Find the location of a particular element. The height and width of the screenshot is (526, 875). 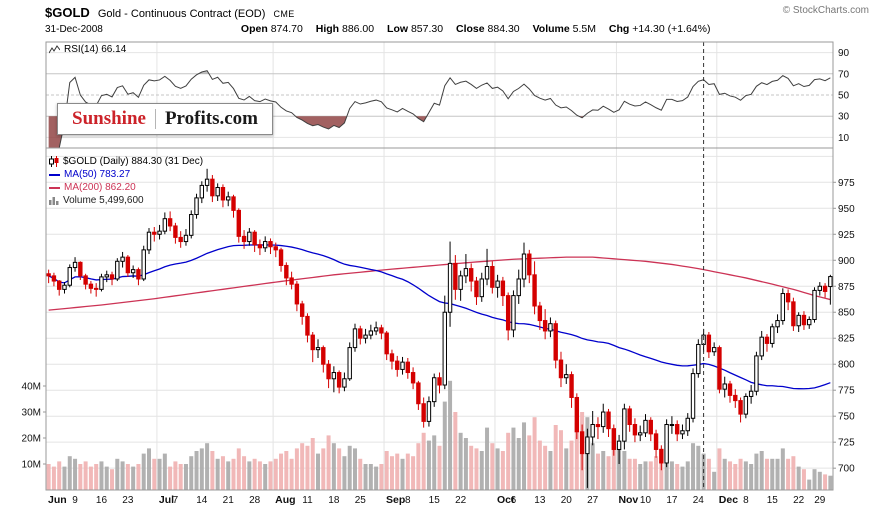

quote-label: Low is located at coordinates (398, 29).